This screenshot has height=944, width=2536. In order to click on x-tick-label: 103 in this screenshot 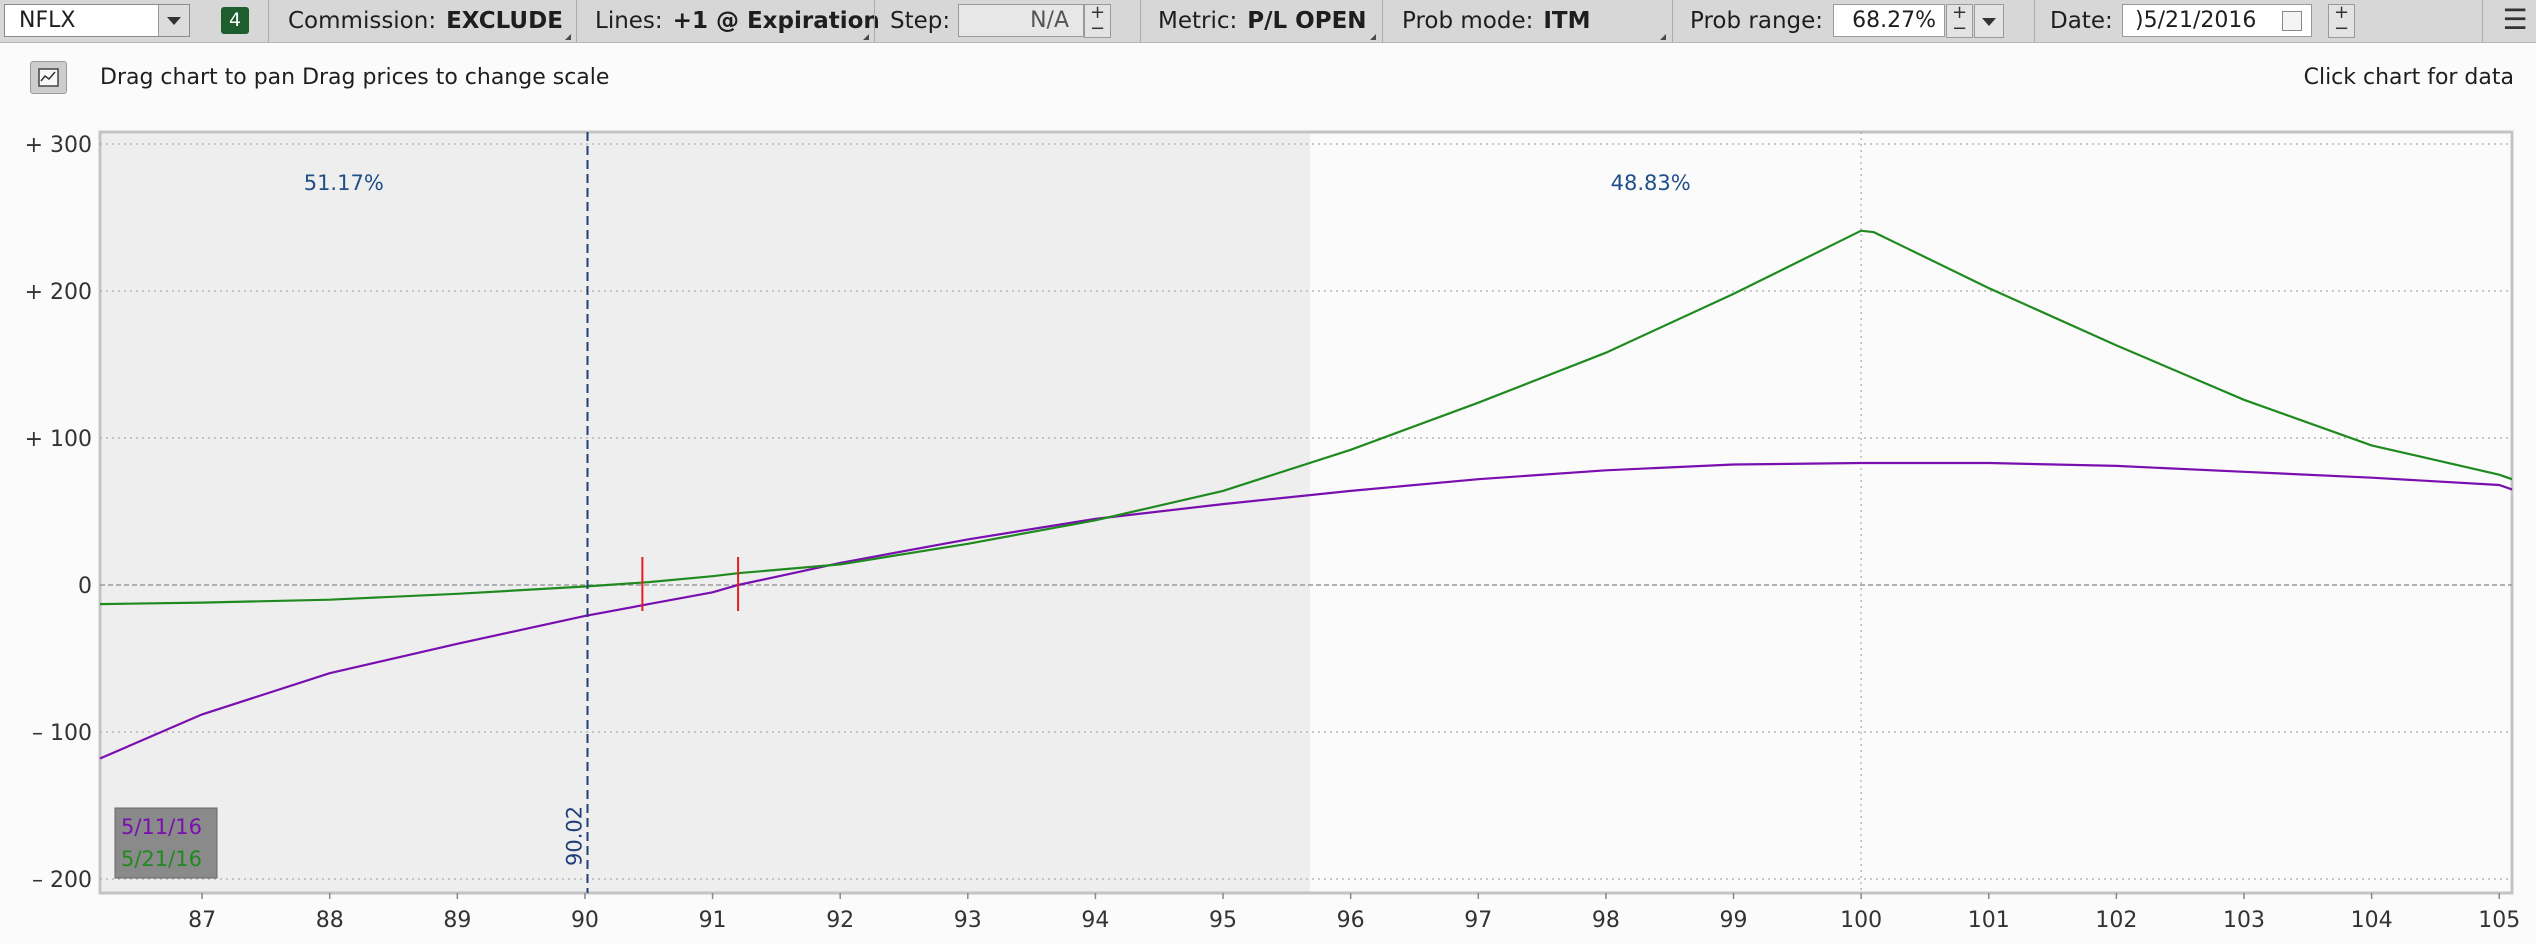, I will do `click(2244, 920)`.